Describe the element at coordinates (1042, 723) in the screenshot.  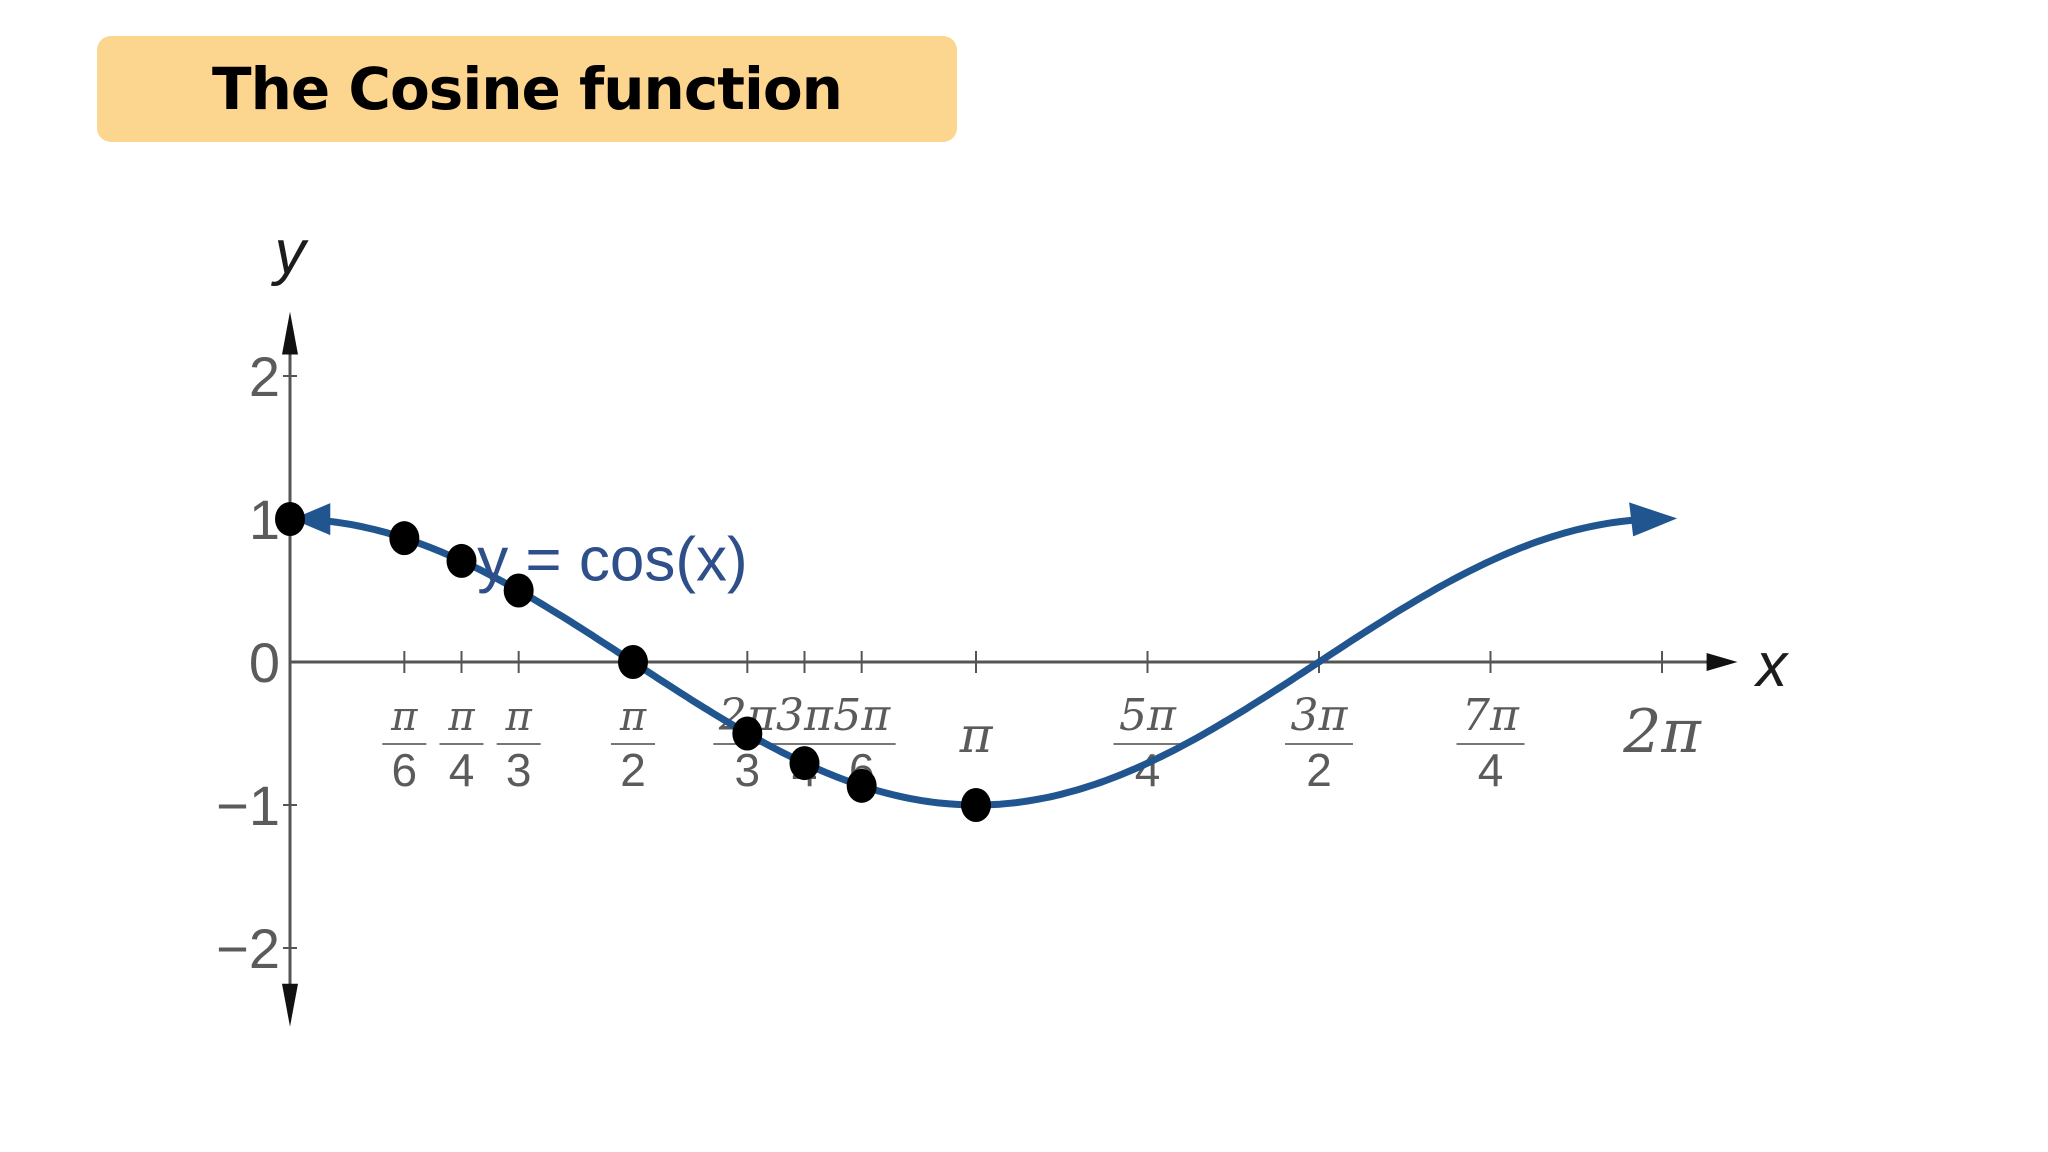
I see `x-ticks: π6π4π3π22π33π45π6π5π43π27π42π` at that location.